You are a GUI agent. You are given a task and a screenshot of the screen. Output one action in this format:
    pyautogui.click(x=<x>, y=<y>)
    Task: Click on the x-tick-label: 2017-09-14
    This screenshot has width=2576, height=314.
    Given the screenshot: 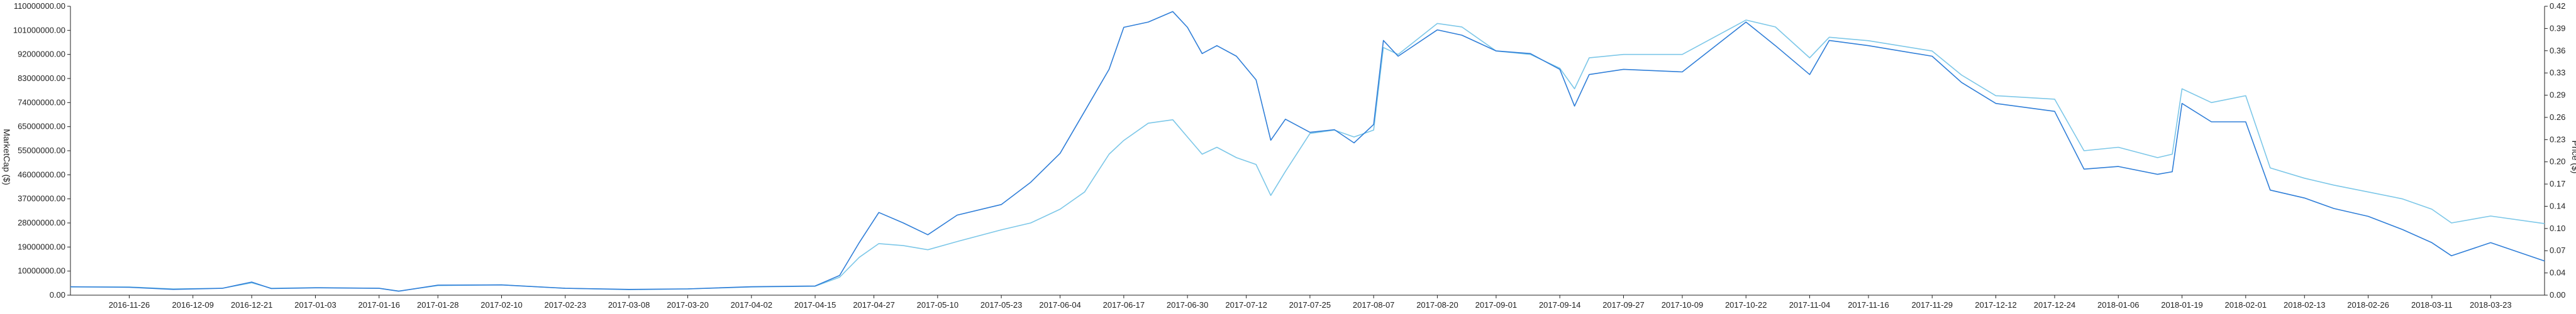 What is the action you would take?
    pyautogui.click(x=1560, y=305)
    